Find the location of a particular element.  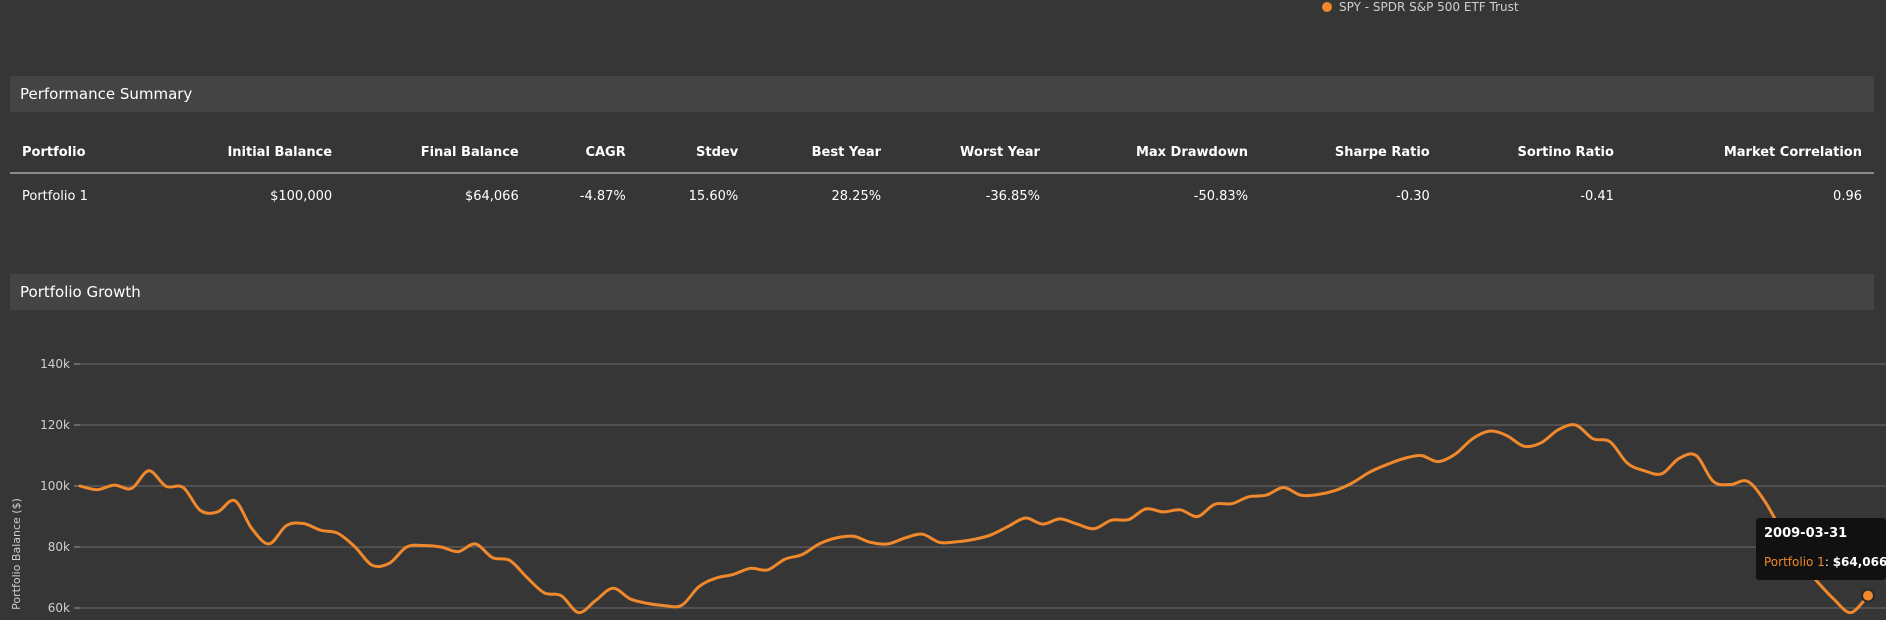

tooltip-value: $64,066 is located at coordinates (1859, 562).